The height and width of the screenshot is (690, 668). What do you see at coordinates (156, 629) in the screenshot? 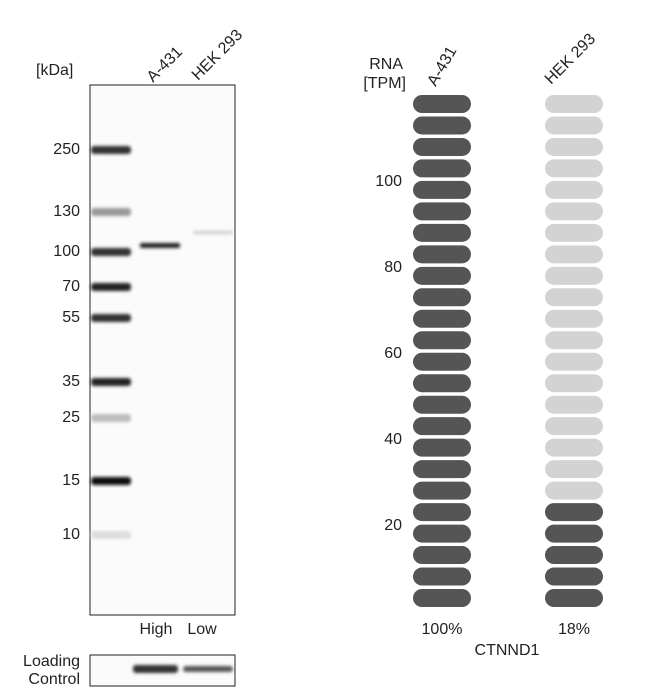
I see `level-label: High` at bounding box center [156, 629].